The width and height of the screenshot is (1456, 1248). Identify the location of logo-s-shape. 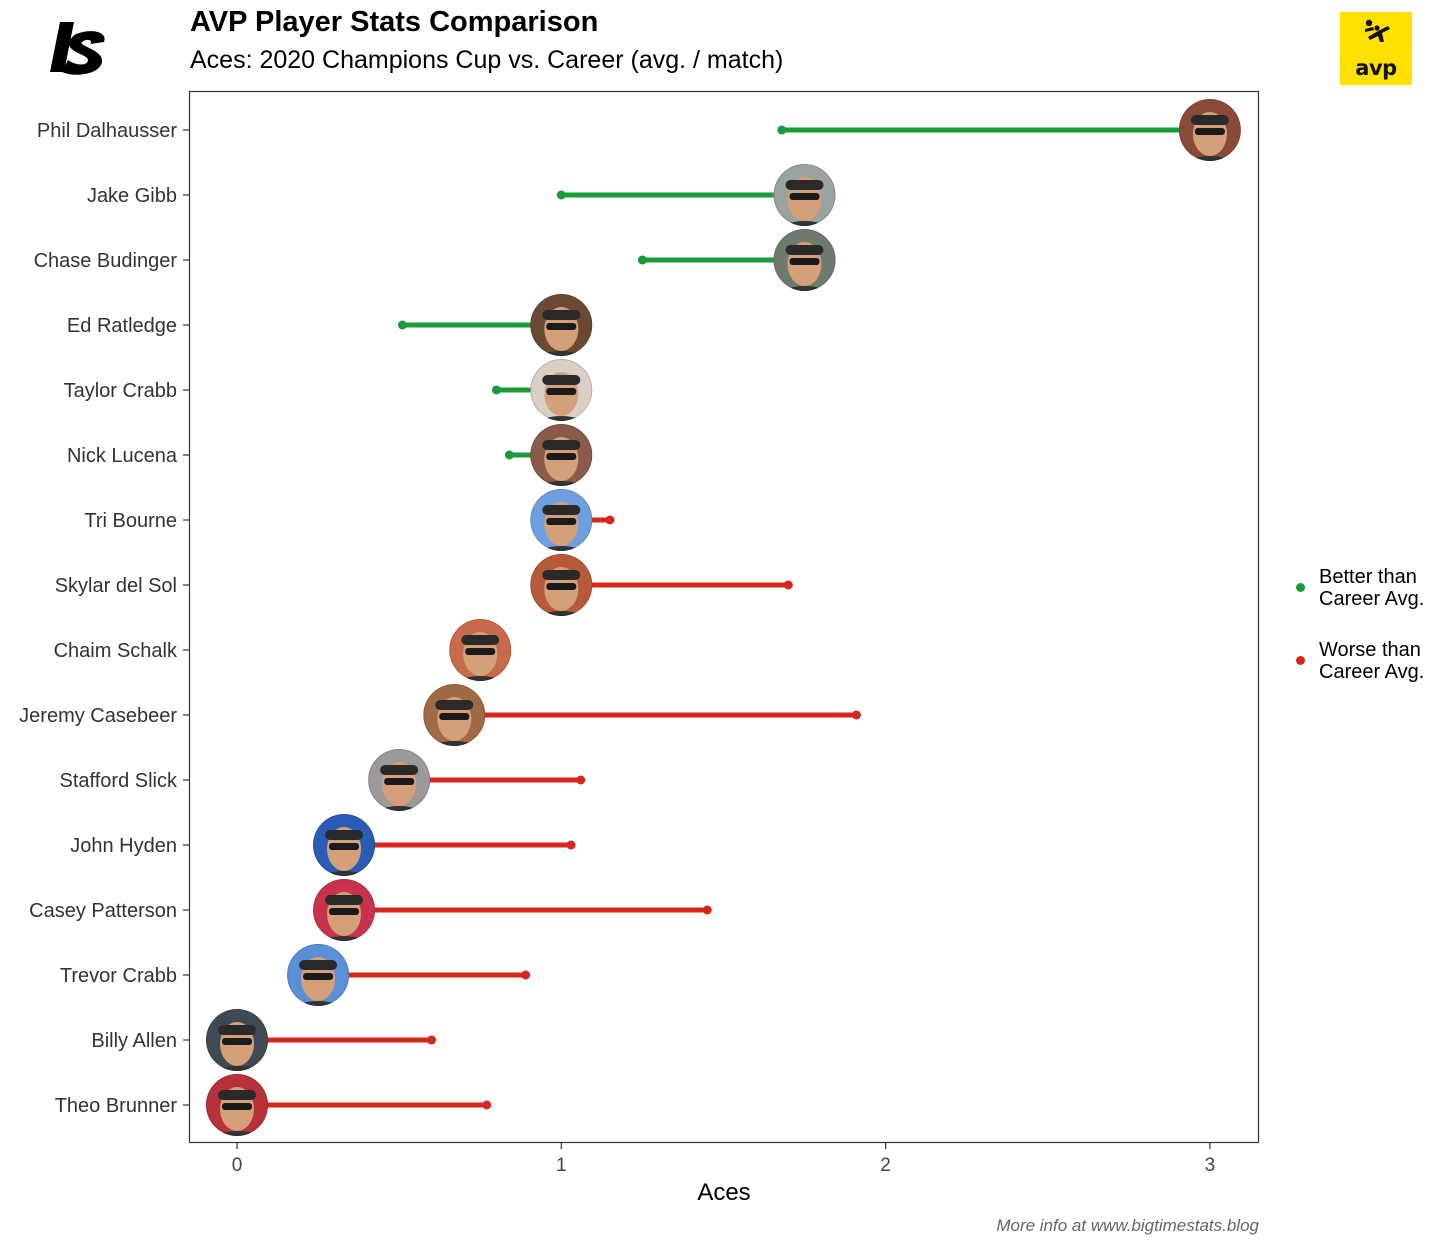
(83, 53).